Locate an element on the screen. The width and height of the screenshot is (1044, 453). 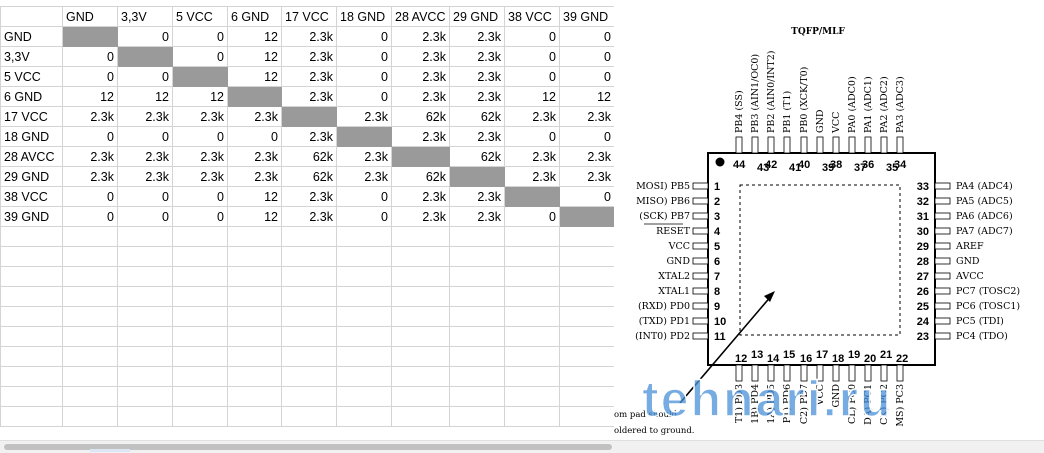
column-header: GND is located at coordinates (90, 16).